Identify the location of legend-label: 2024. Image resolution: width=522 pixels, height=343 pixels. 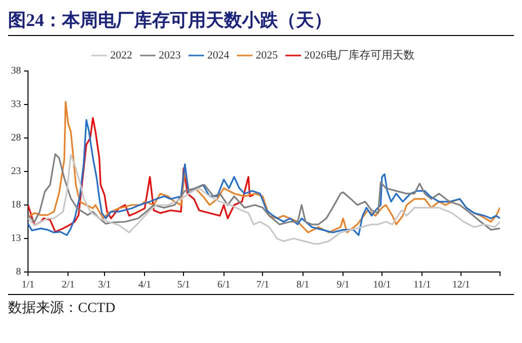
(218, 55).